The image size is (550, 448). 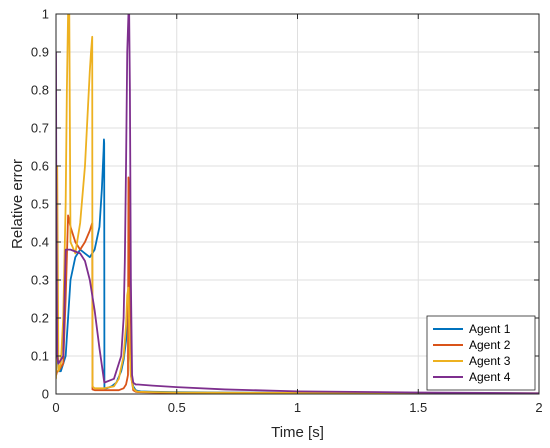 I want to click on x-tick-label: 0, so click(x=55, y=407).